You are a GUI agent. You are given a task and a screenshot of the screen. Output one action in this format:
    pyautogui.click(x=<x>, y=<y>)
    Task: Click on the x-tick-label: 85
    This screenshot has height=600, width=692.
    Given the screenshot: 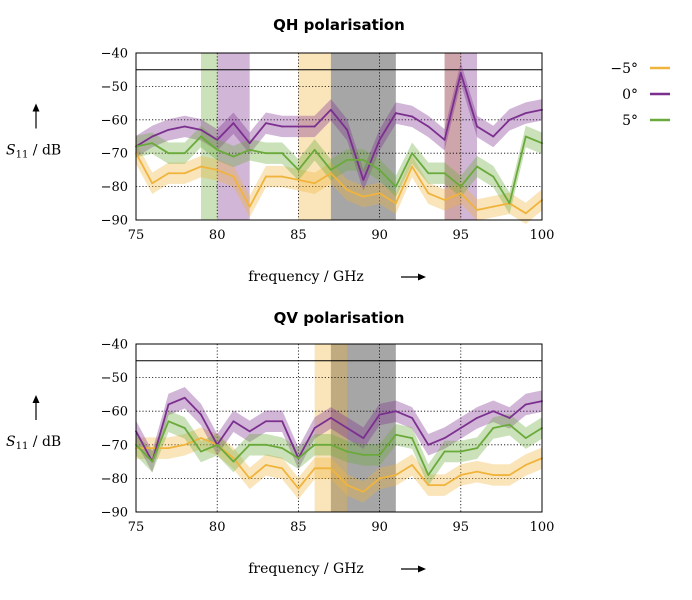 What is the action you would take?
    pyautogui.click(x=298, y=527)
    